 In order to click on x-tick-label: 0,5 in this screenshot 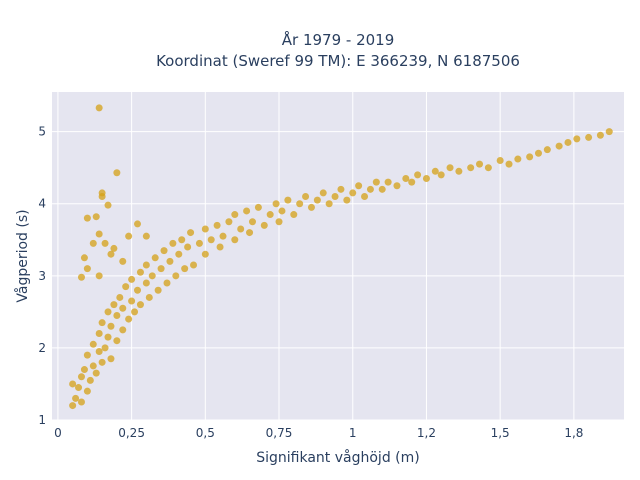, I will do `click(205, 433)`.